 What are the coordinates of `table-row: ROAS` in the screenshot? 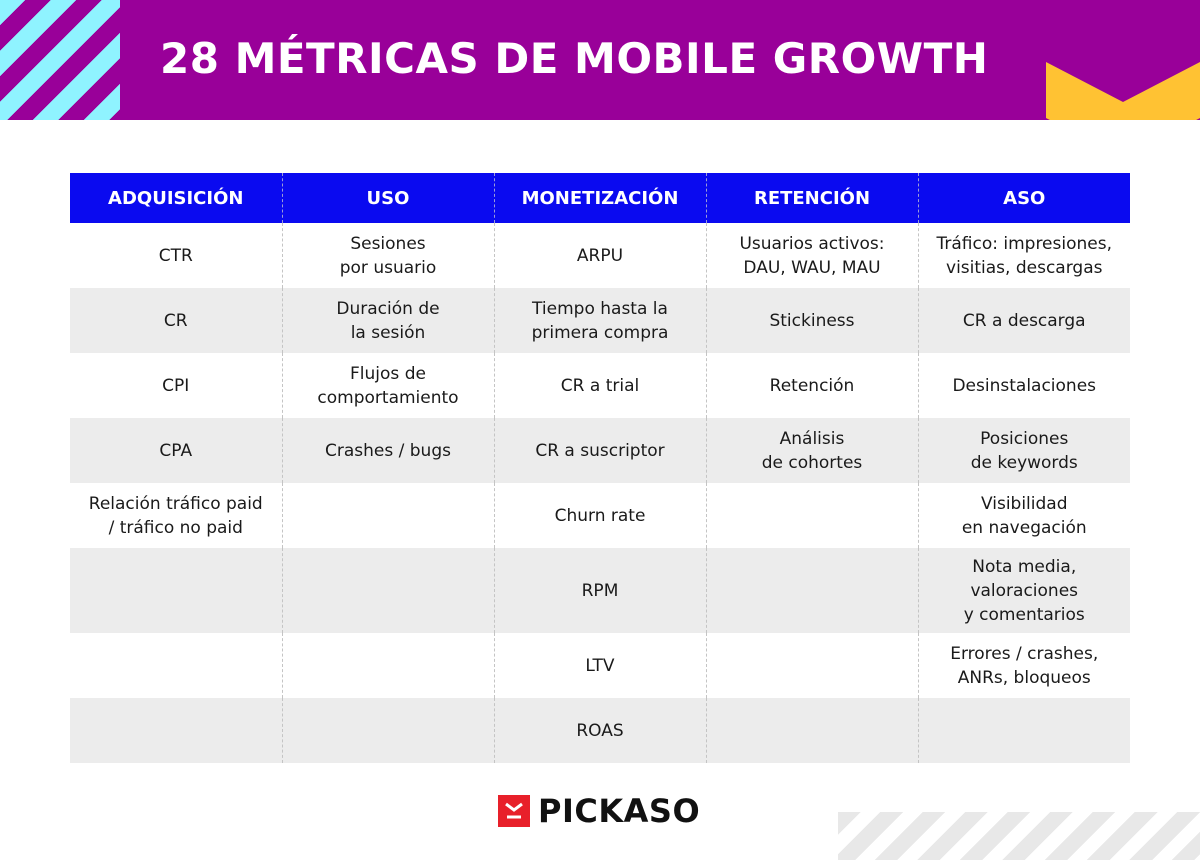 It's located at (600, 730).